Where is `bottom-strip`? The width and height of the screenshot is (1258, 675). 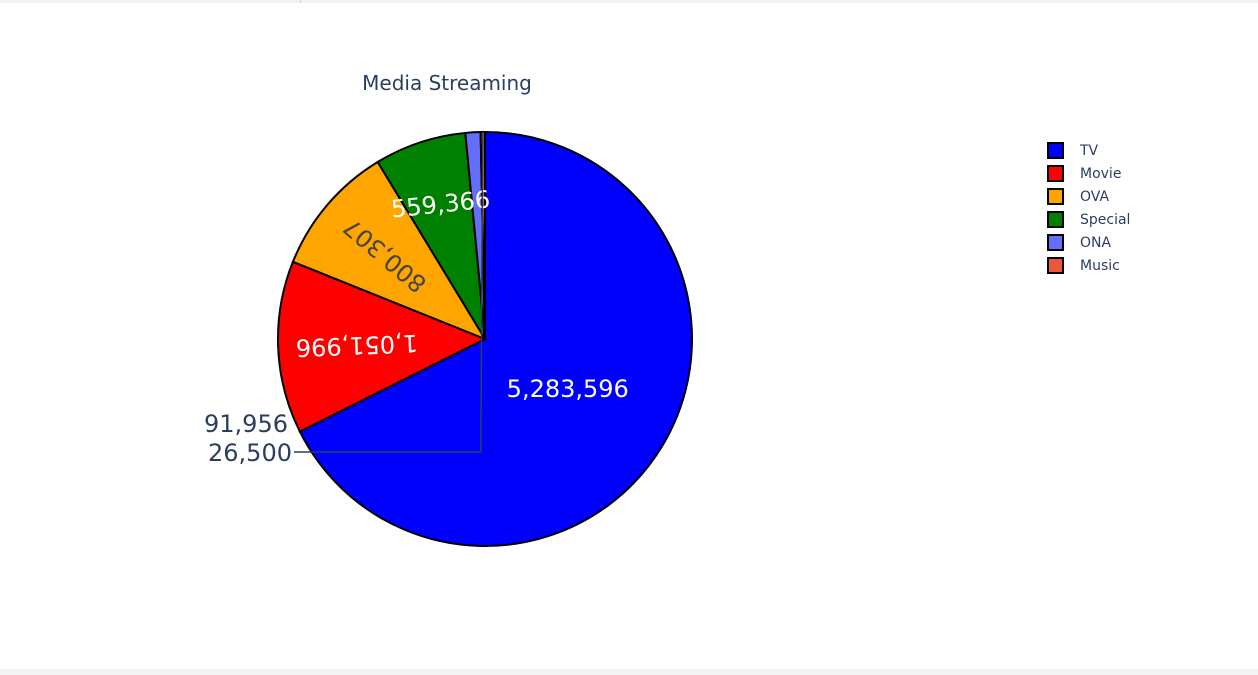 bottom-strip is located at coordinates (629, 672).